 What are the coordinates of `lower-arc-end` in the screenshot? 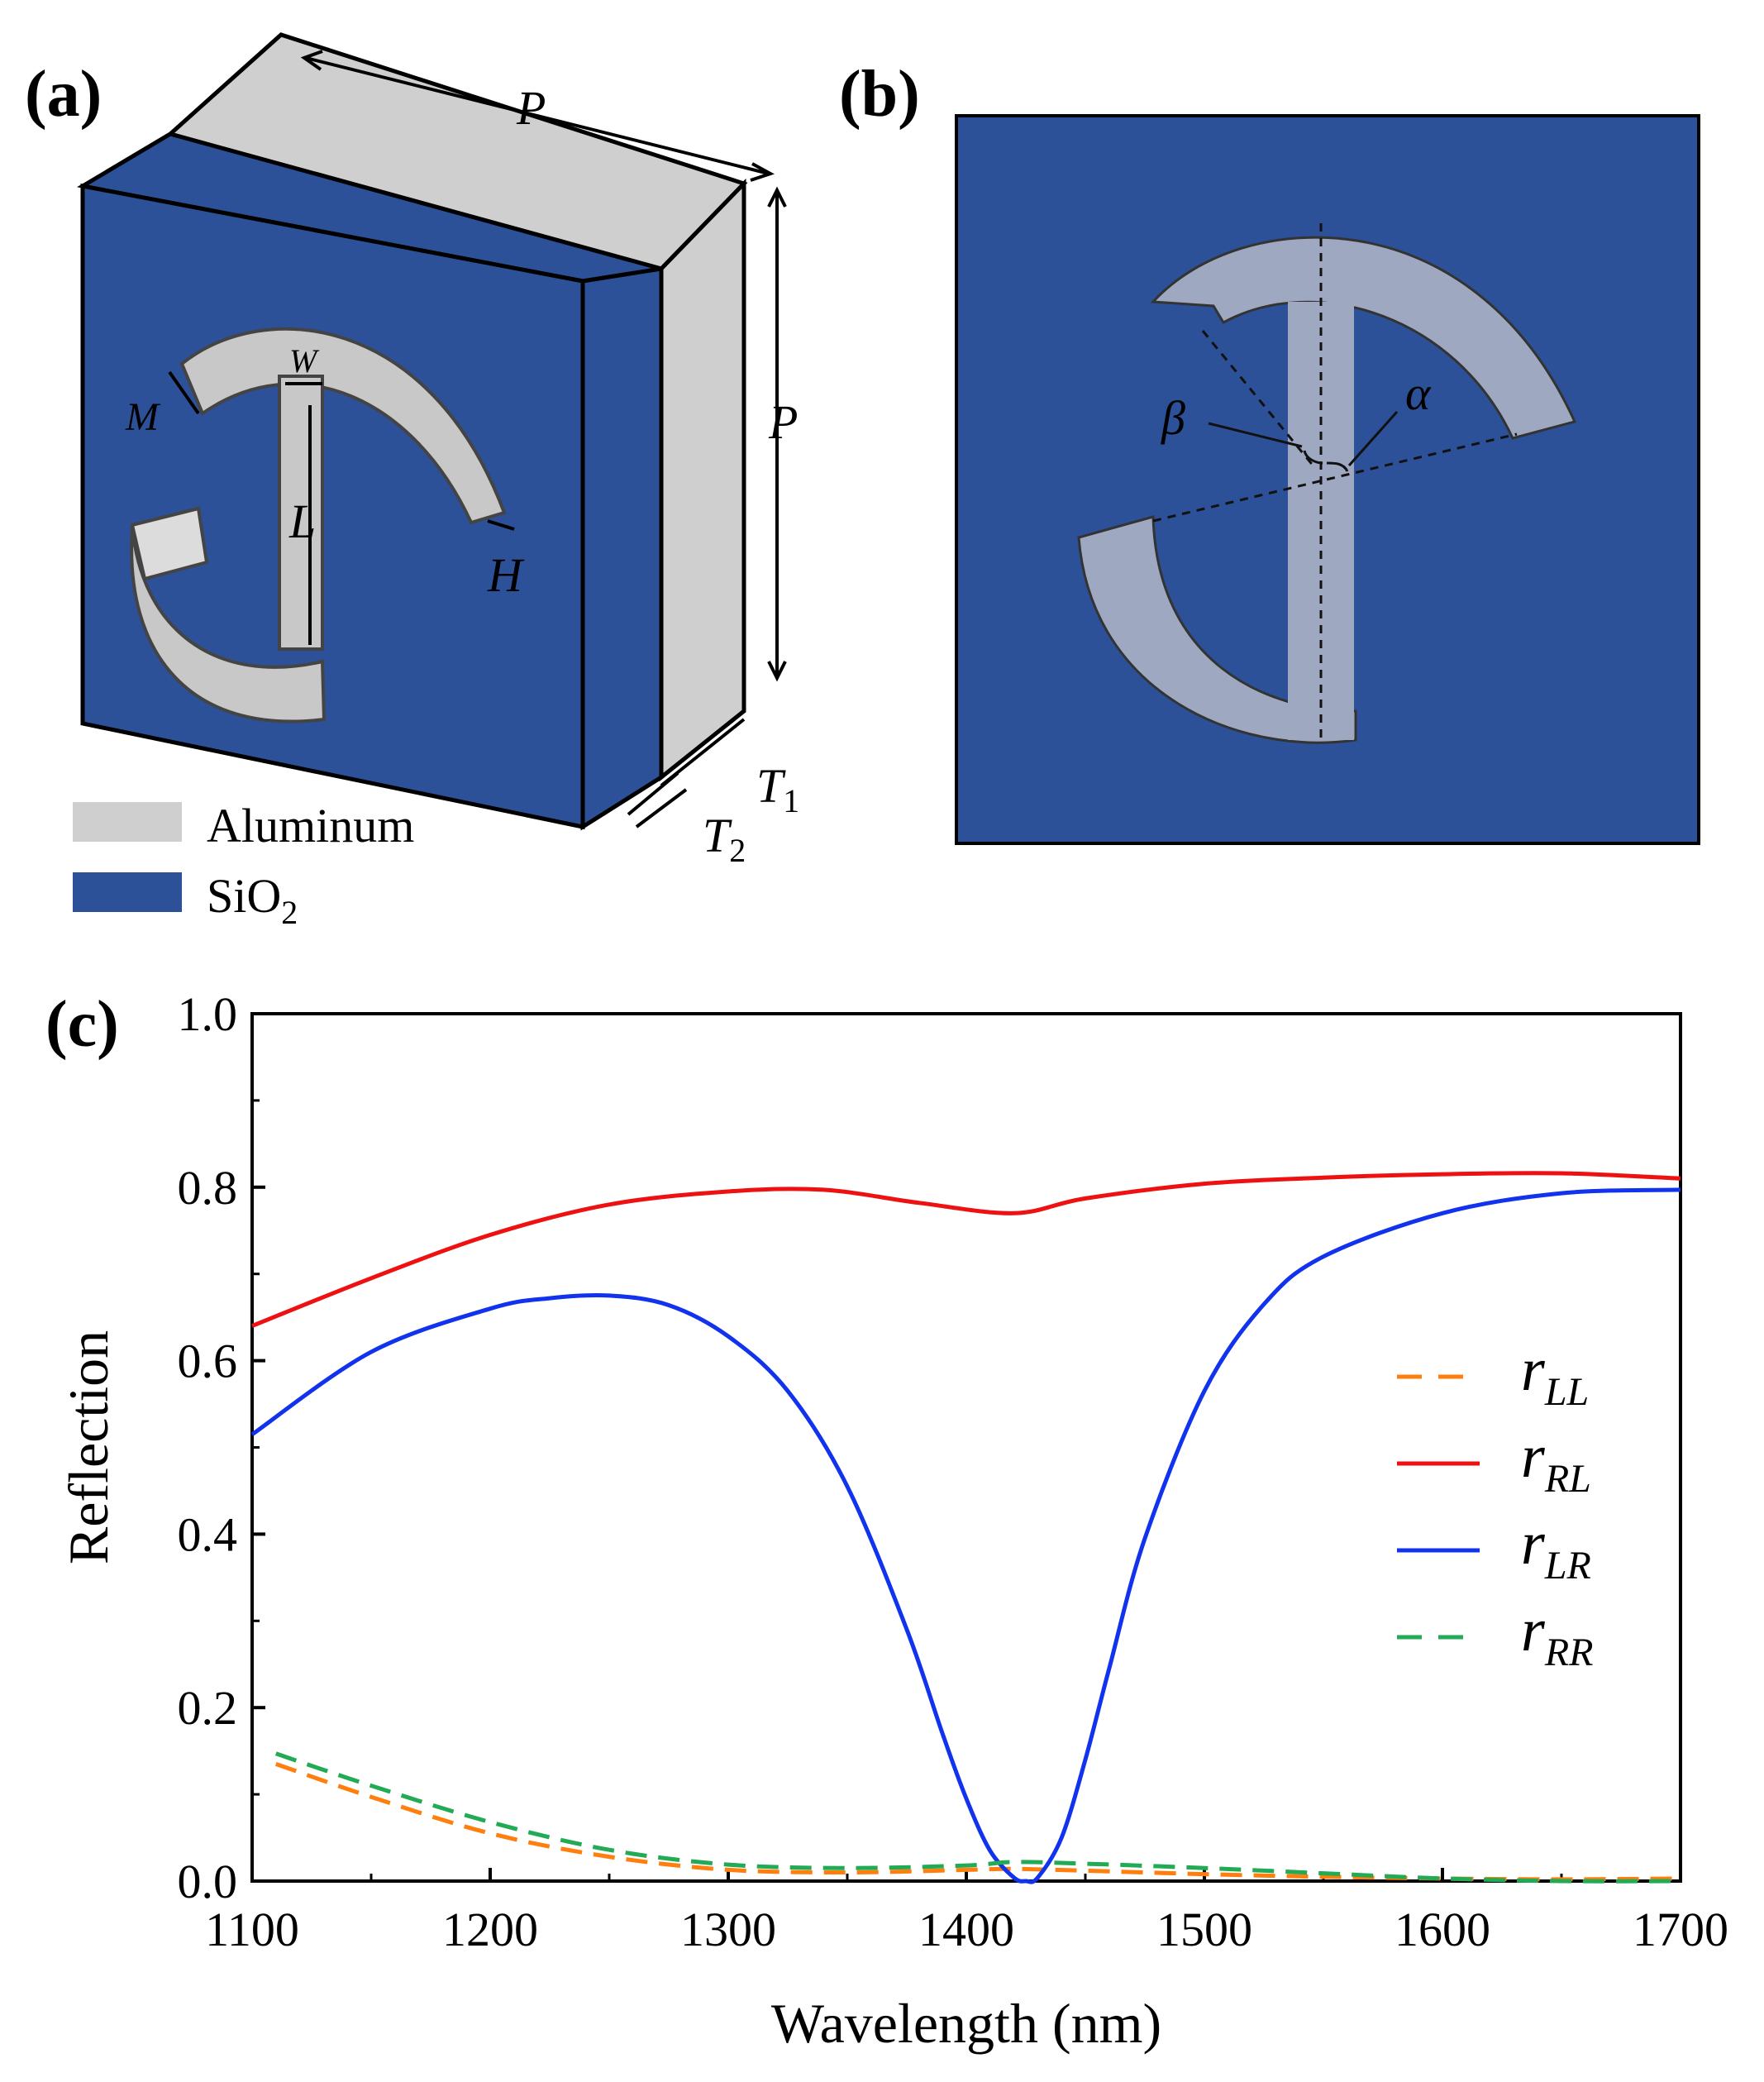 It's located at (170, 543).